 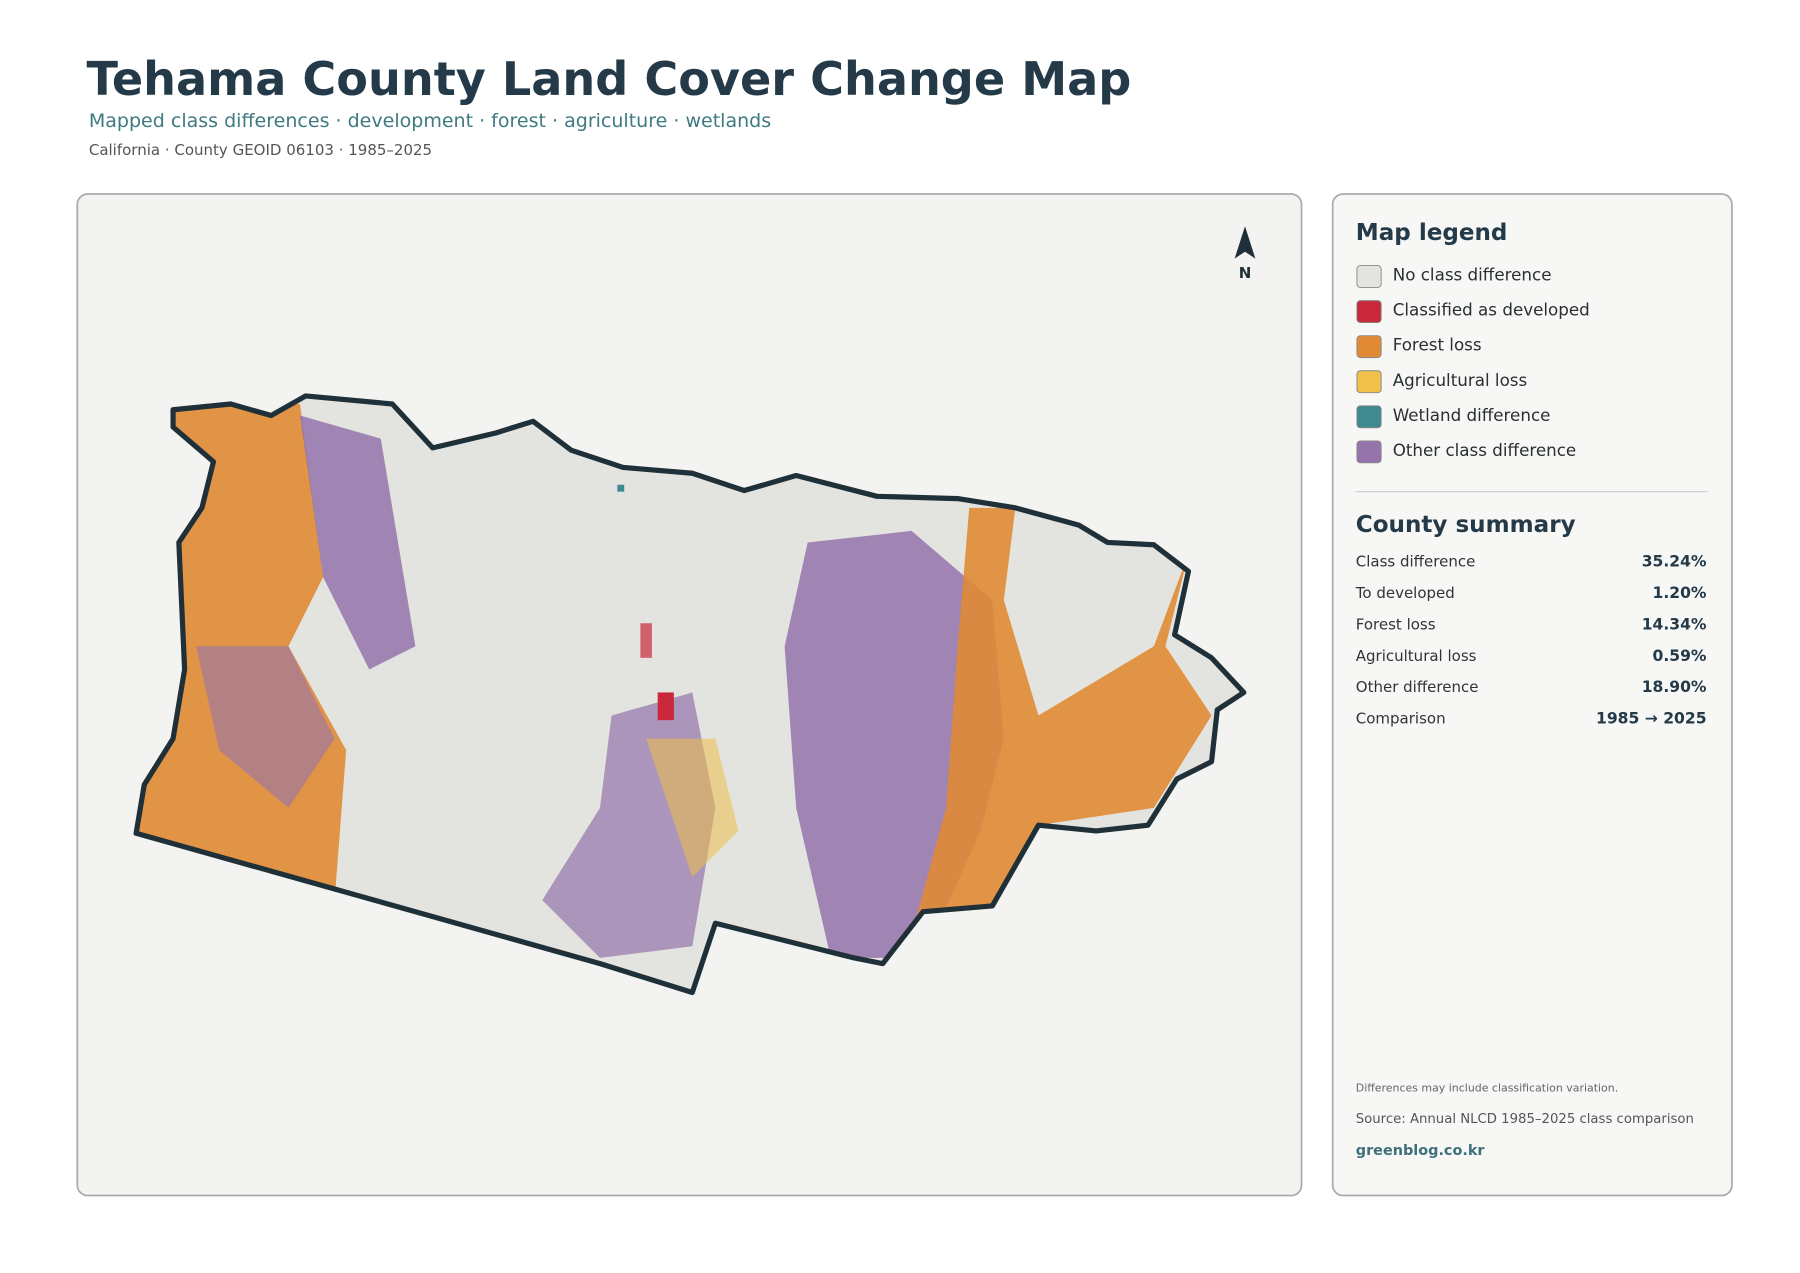 I want to click on summary-label: Class difference, so click(x=1416, y=562).